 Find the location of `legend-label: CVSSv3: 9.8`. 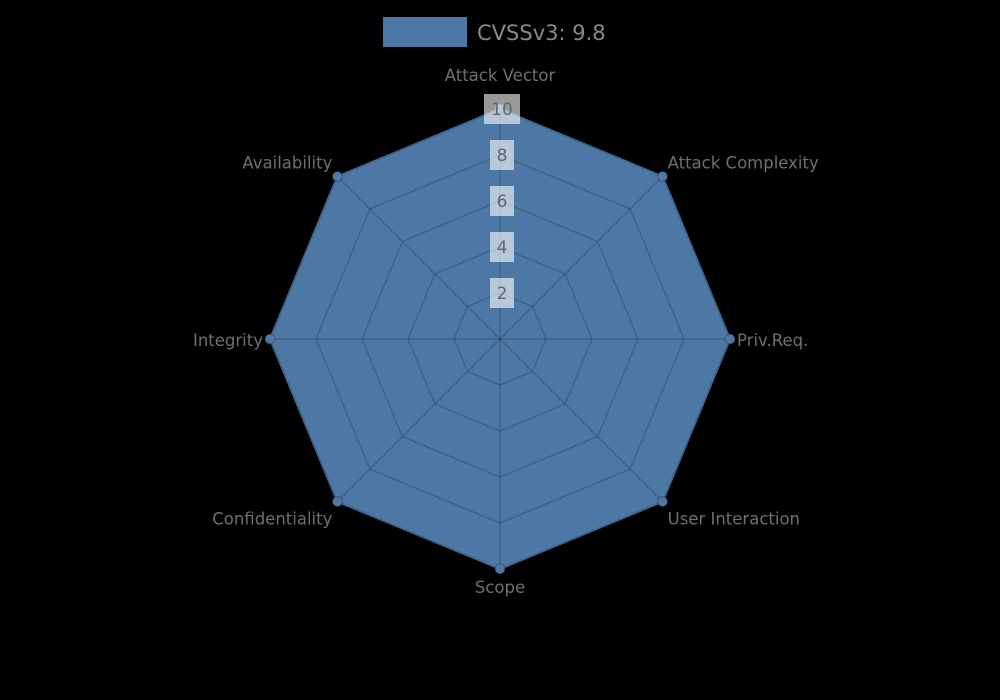

legend-label: CVSSv3: 9.8 is located at coordinates (541, 33).